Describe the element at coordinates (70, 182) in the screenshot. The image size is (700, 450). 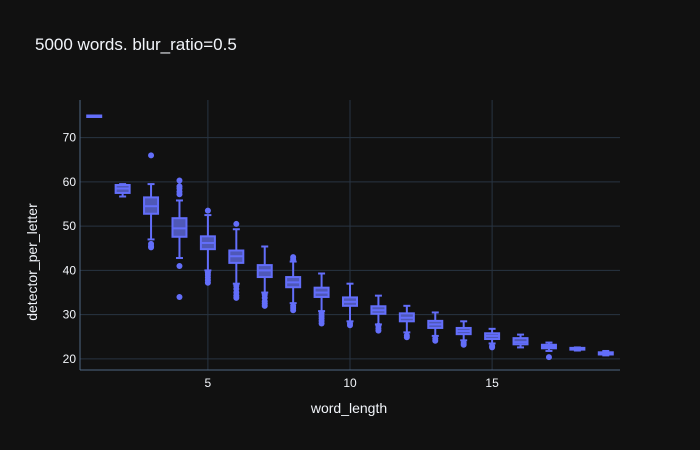
I see `y-tick-label: 60` at that location.